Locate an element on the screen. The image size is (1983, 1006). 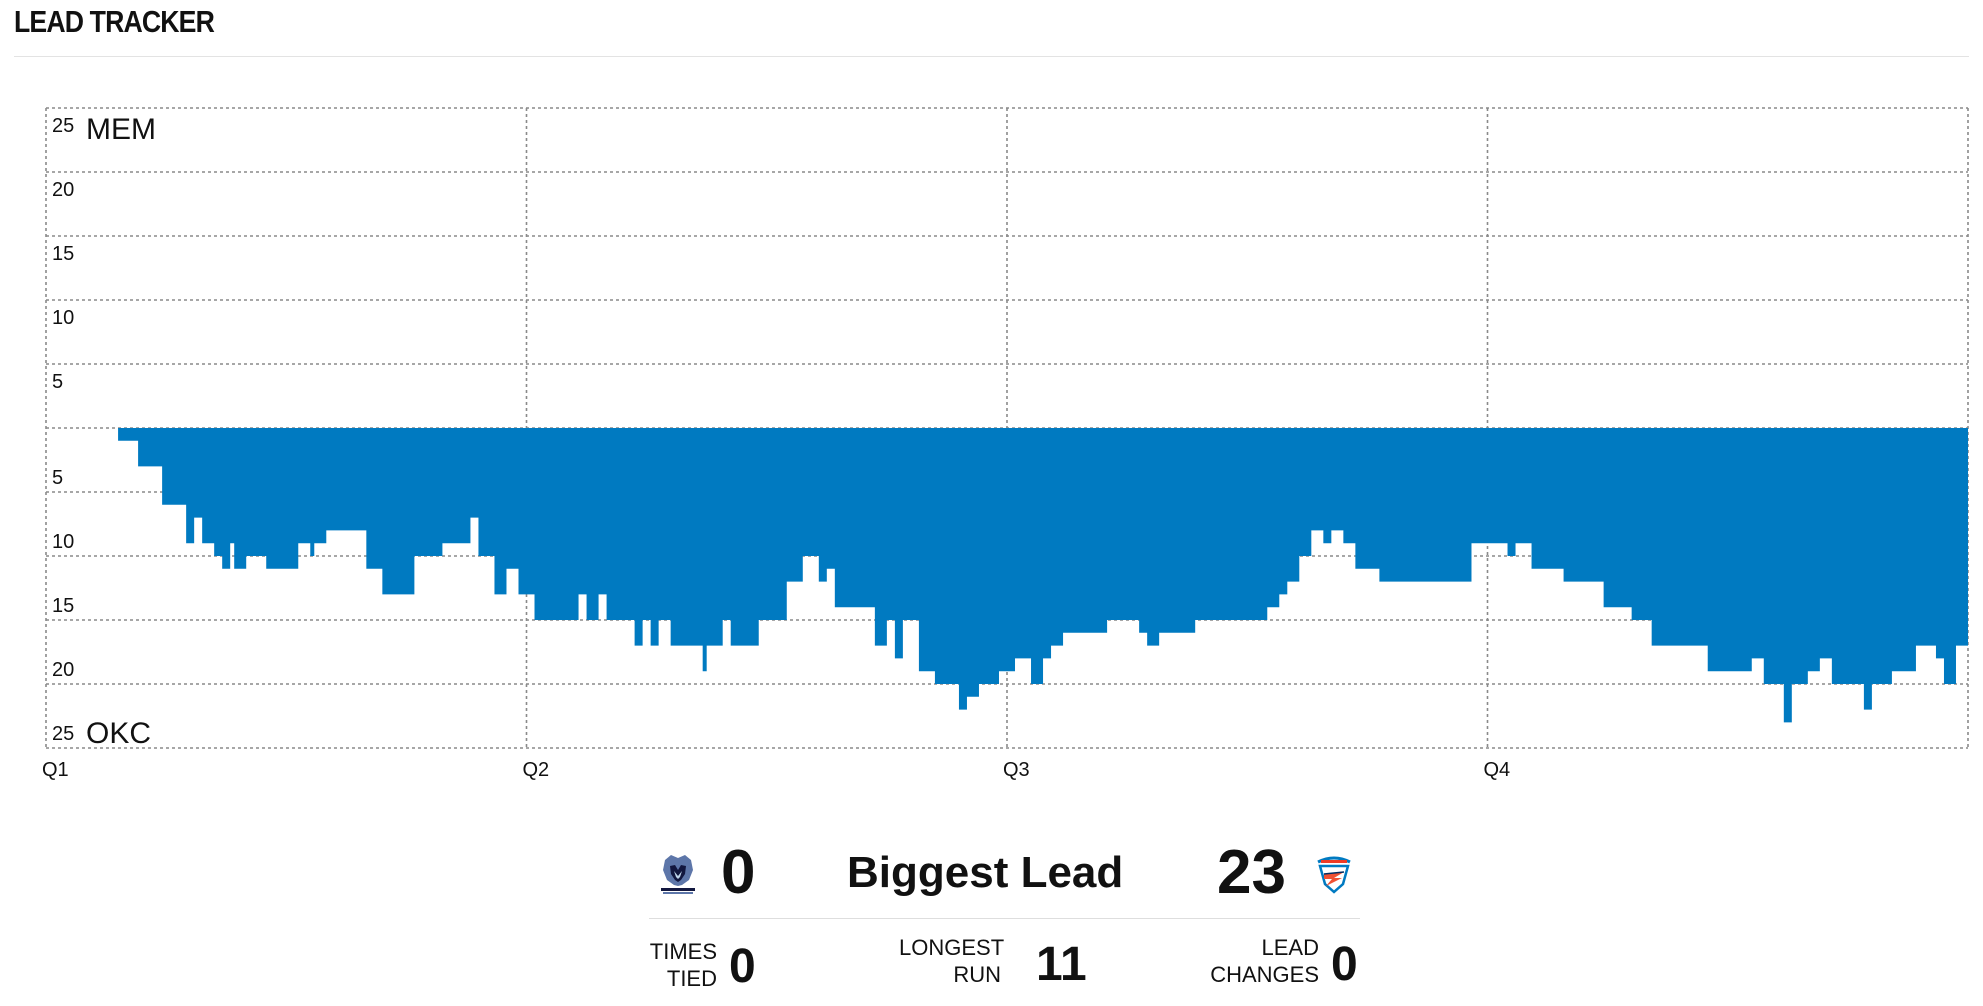
okc-biggest-lead: 23 is located at coordinates (1251, 872).